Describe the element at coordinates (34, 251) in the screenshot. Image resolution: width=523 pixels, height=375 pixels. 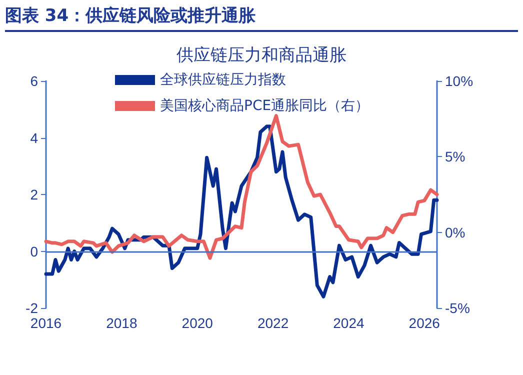
I see `y-tick-label: 0` at that location.